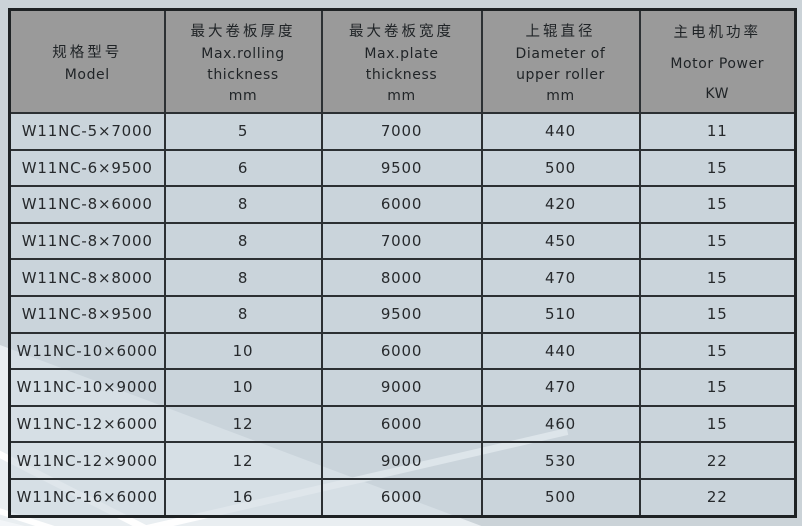 This screenshot has width=802, height=526. I want to click on table-row: W11NC-5×7000 5 7000 440 11, so click(402, 131).